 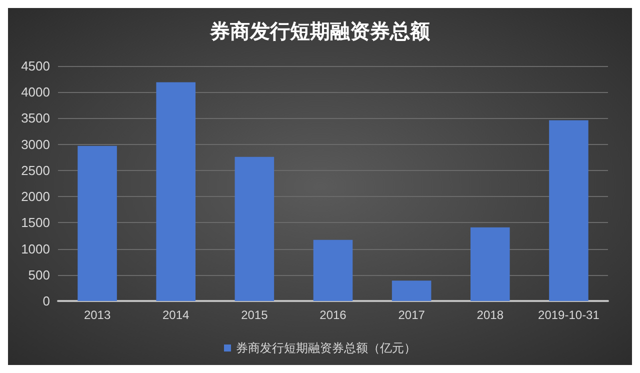 What do you see at coordinates (35, 118) in the screenshot?
I see `y-tick-label: 3500` at bounding box center [35, 118].